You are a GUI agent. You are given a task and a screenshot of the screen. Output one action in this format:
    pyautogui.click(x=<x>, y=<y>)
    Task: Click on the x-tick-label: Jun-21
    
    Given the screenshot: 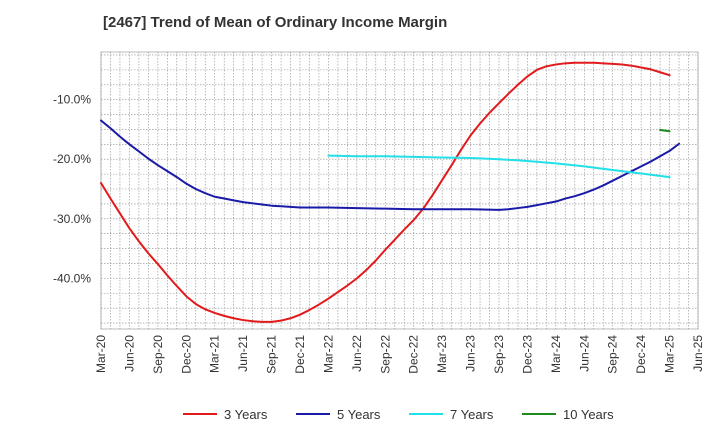 What is the action you would take?
    pyautogui.click(x=243, y=353)
    